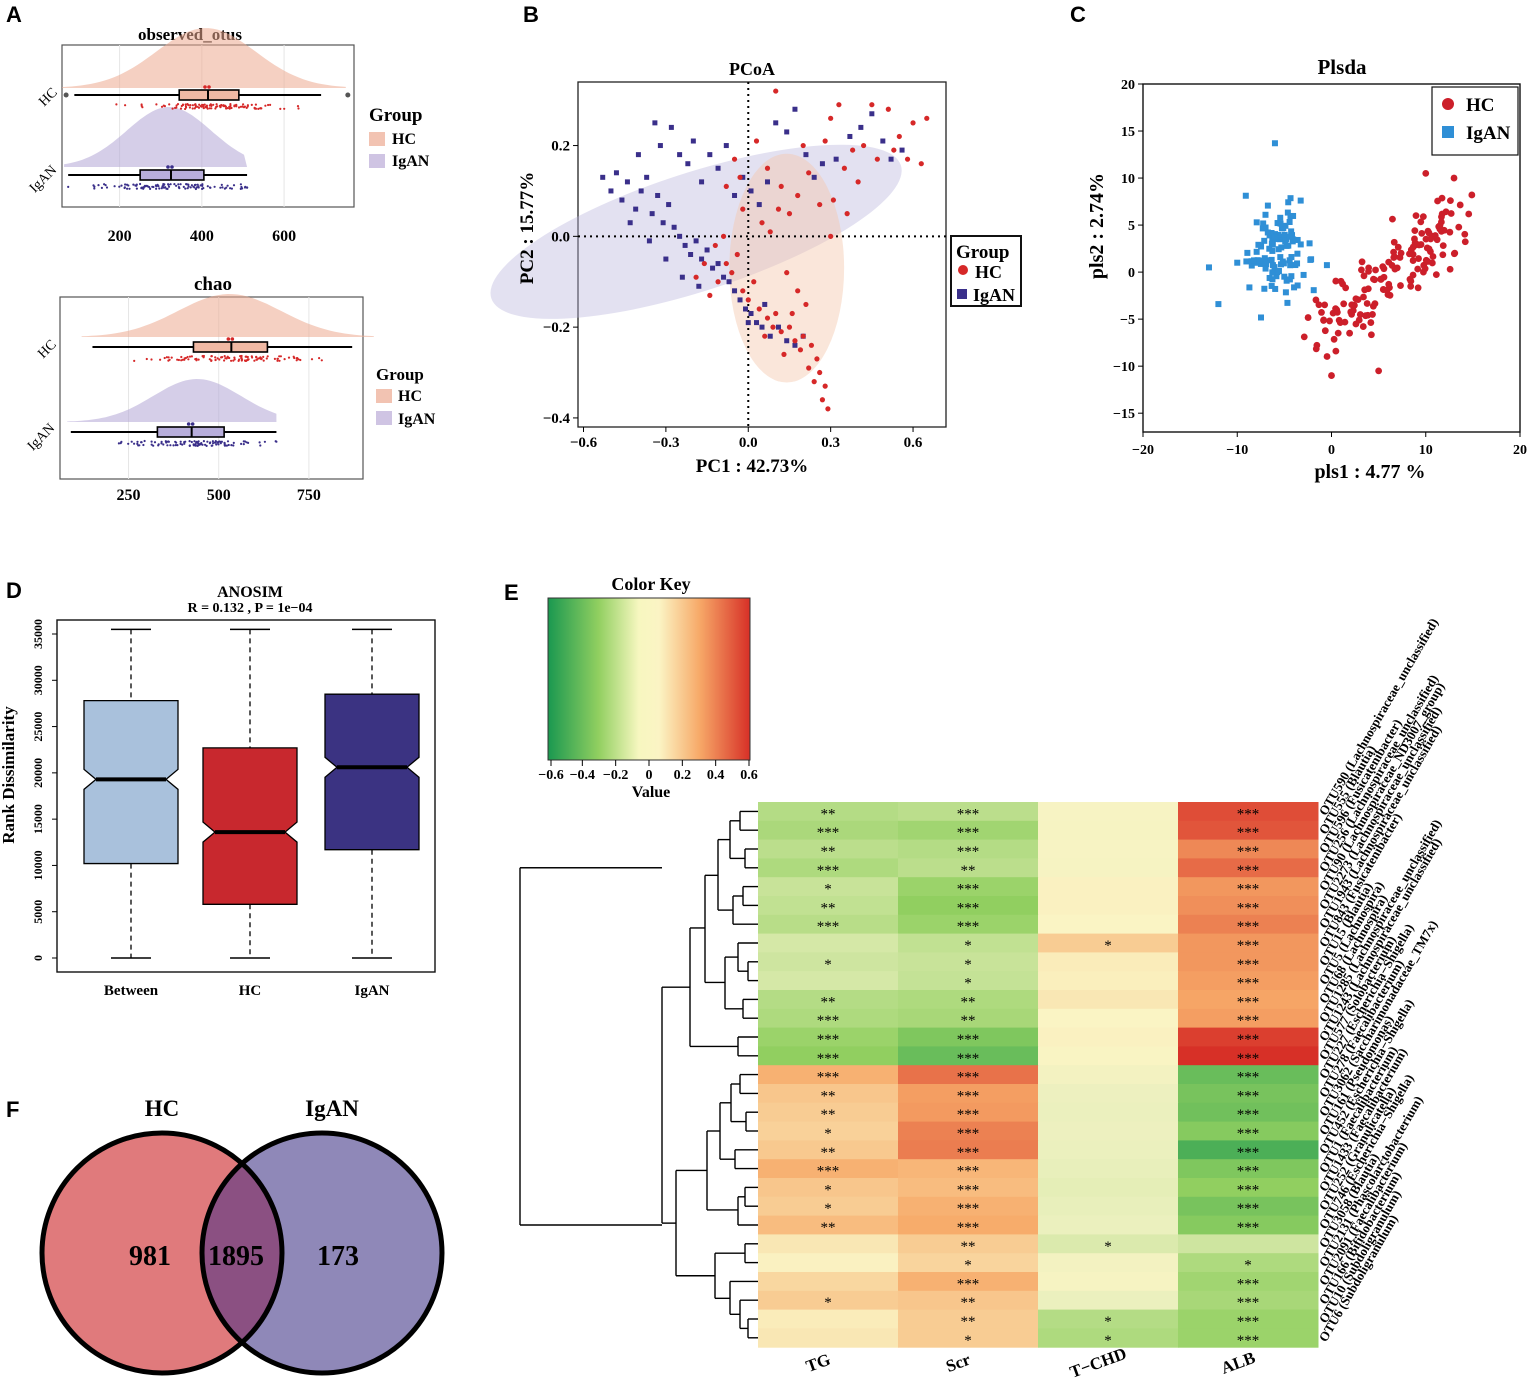 This screenshot has height=1381, width=1535. What do you see at coordinates (560, 237) in the screenshot?
I see `b-ytick-label: 0.0` at bounding box center [560, 237].